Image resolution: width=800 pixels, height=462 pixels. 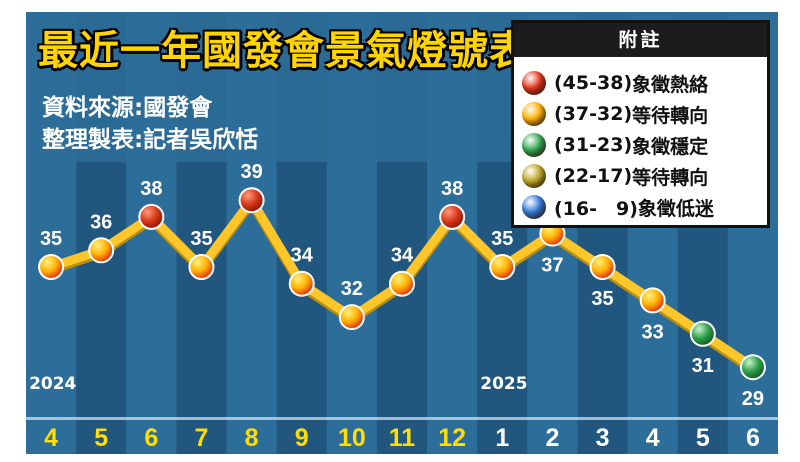 I want to click on legend-item: (37-32) 等待轉向, so click(x=644, y=114).